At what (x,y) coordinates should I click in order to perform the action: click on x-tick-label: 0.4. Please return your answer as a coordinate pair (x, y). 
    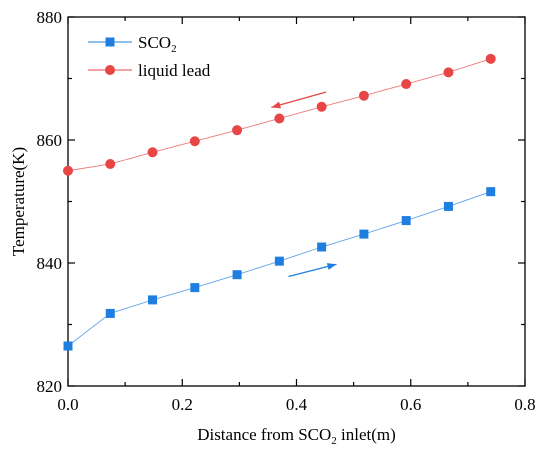
    Looking at the image, I should click on (297, 404).